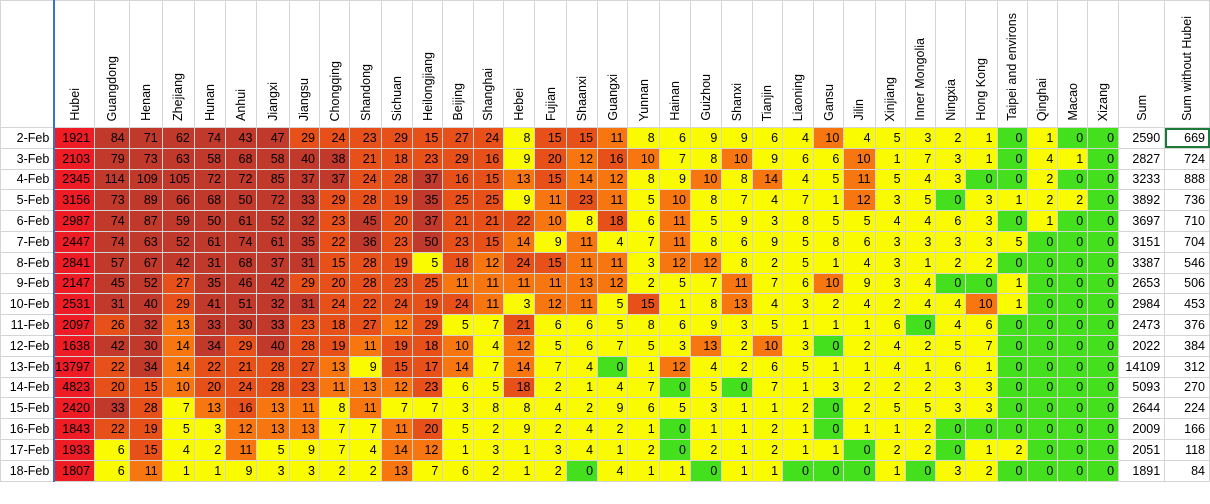  I want to click on data-cell: 1921, so click(74, 138).